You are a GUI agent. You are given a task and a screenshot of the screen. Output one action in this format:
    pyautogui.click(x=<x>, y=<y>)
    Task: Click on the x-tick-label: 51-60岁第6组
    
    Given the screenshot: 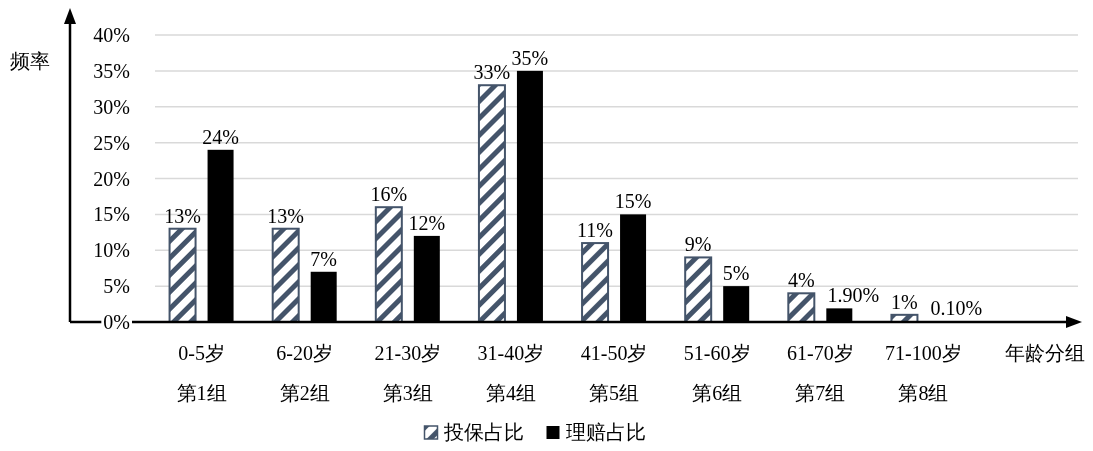 What is the action you would take?
    pyautogui.click(x=717, y=373)
    